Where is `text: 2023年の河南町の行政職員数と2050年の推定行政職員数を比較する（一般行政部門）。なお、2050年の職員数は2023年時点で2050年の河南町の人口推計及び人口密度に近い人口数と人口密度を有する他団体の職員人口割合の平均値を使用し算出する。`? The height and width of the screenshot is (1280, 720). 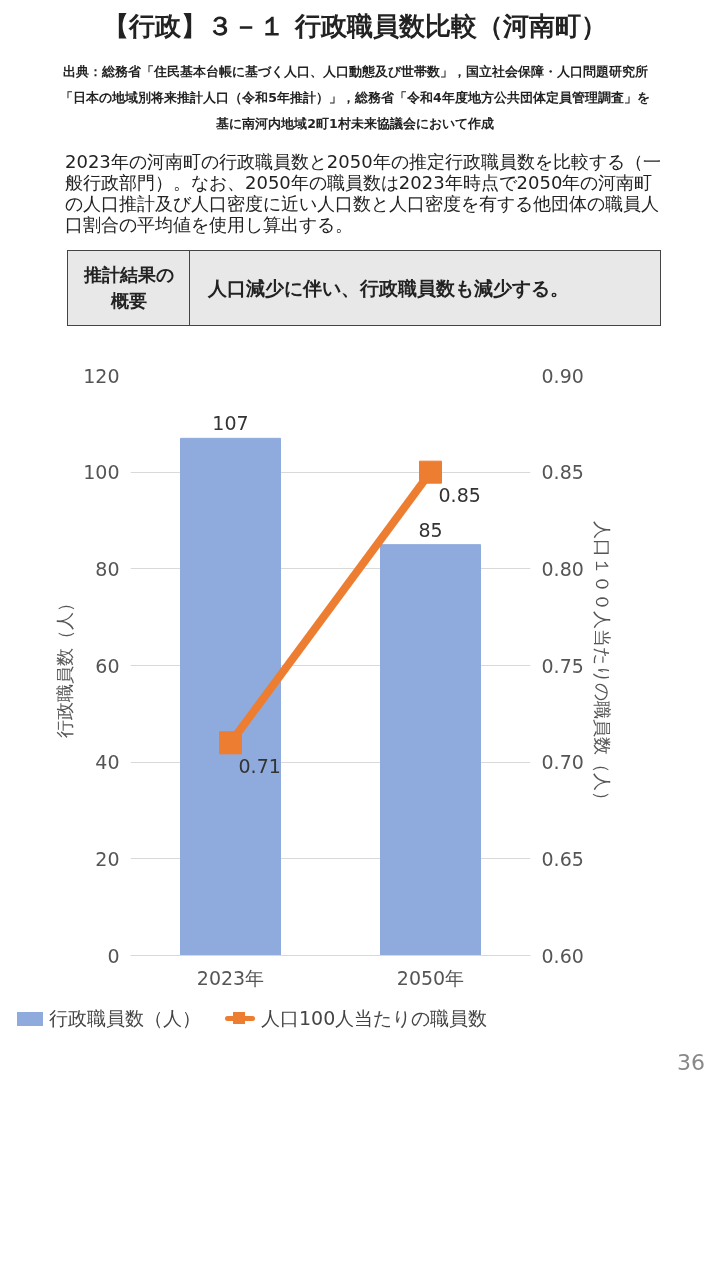
text: 2023年の河南町の行政職員数と2050年の推定行政職員数を比較する（一般行政部門）。なお、2050年の職員数は2023年時点で2050年の河南町の人口推計及び人口密度に近い人口数と人口密度を有する他団体の職員人口割合の平均値を使用し算出する。 is located at coordinates (363, 193).